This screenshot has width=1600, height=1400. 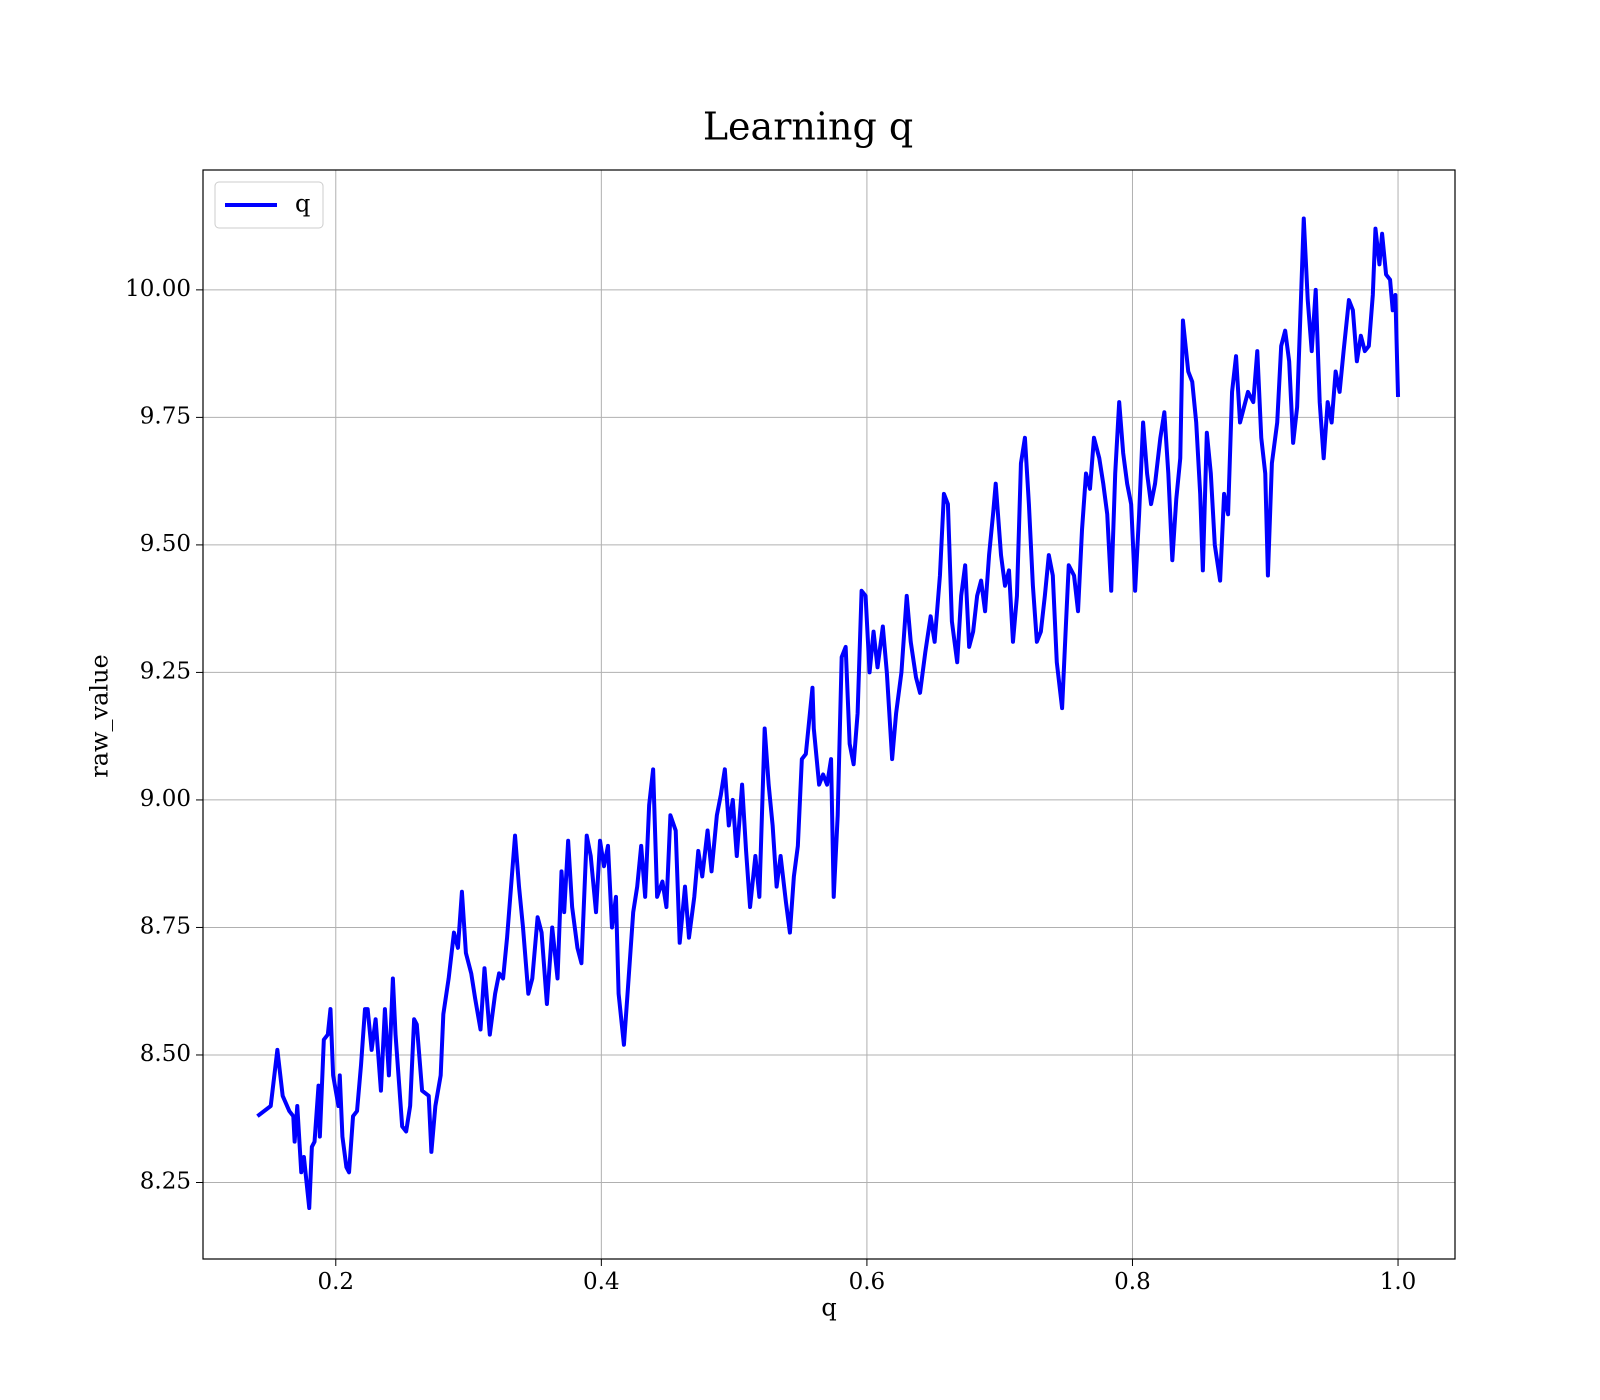 What do you see at coordinates (165, 671) in the screenshot?
I see `y-tick-label: 9.25` at bounding box center [165, 671].